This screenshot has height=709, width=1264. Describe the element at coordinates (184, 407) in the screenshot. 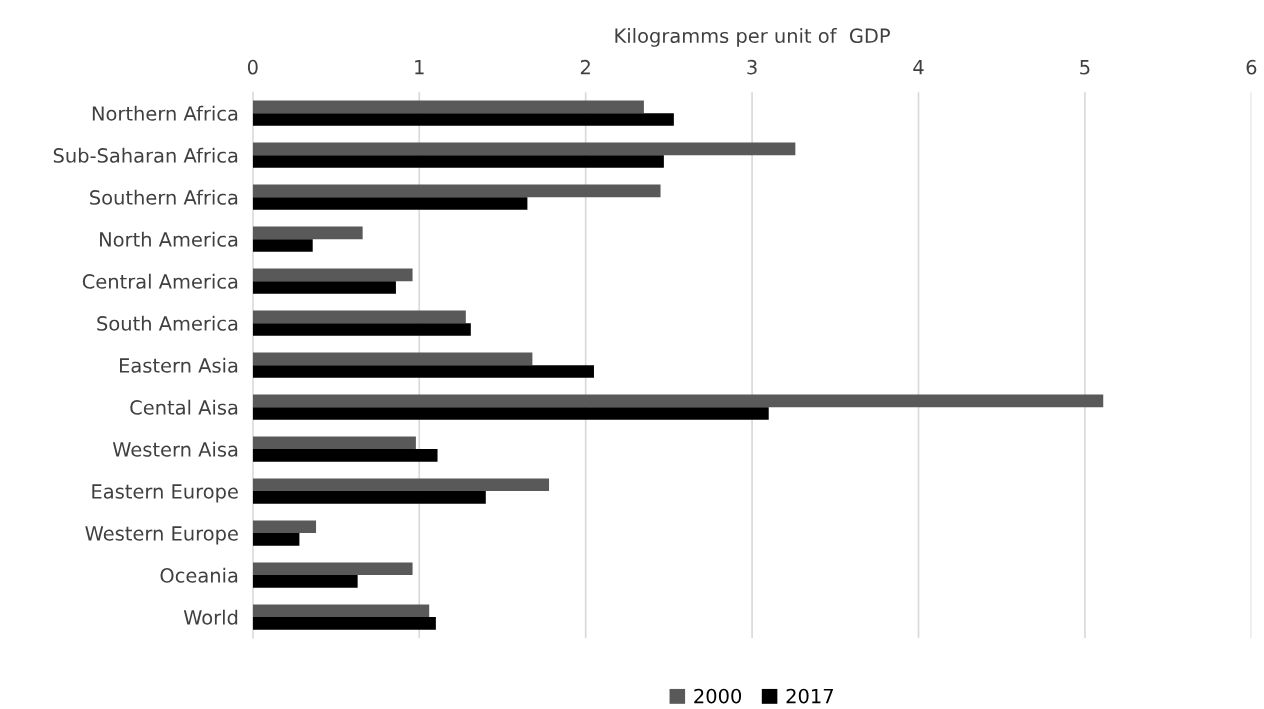

I see `y-tick-label: Cental Aisa` at that location.